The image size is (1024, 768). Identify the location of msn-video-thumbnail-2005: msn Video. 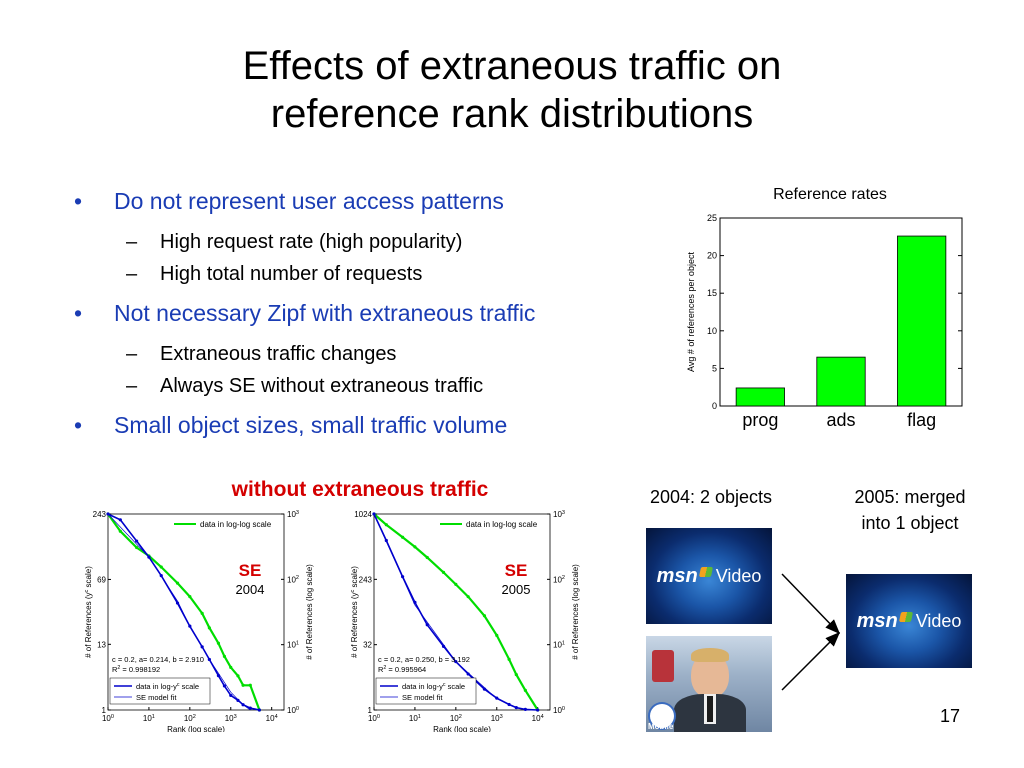
(909, 621).